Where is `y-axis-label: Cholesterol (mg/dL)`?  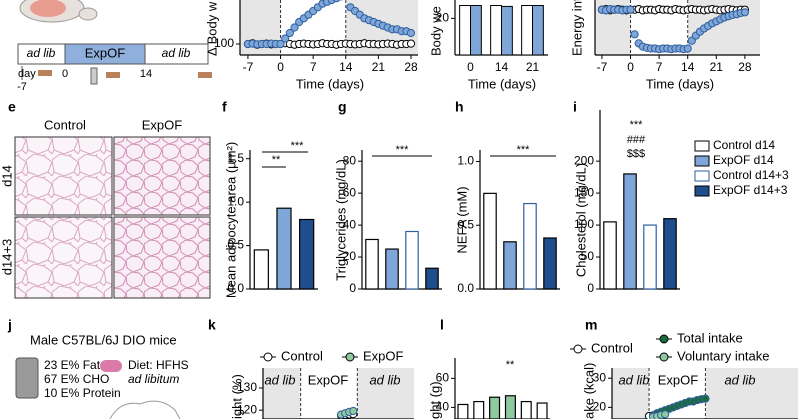 y-axis-label: Cholesterol (mg/dL) is located at coordinates (580, 220).